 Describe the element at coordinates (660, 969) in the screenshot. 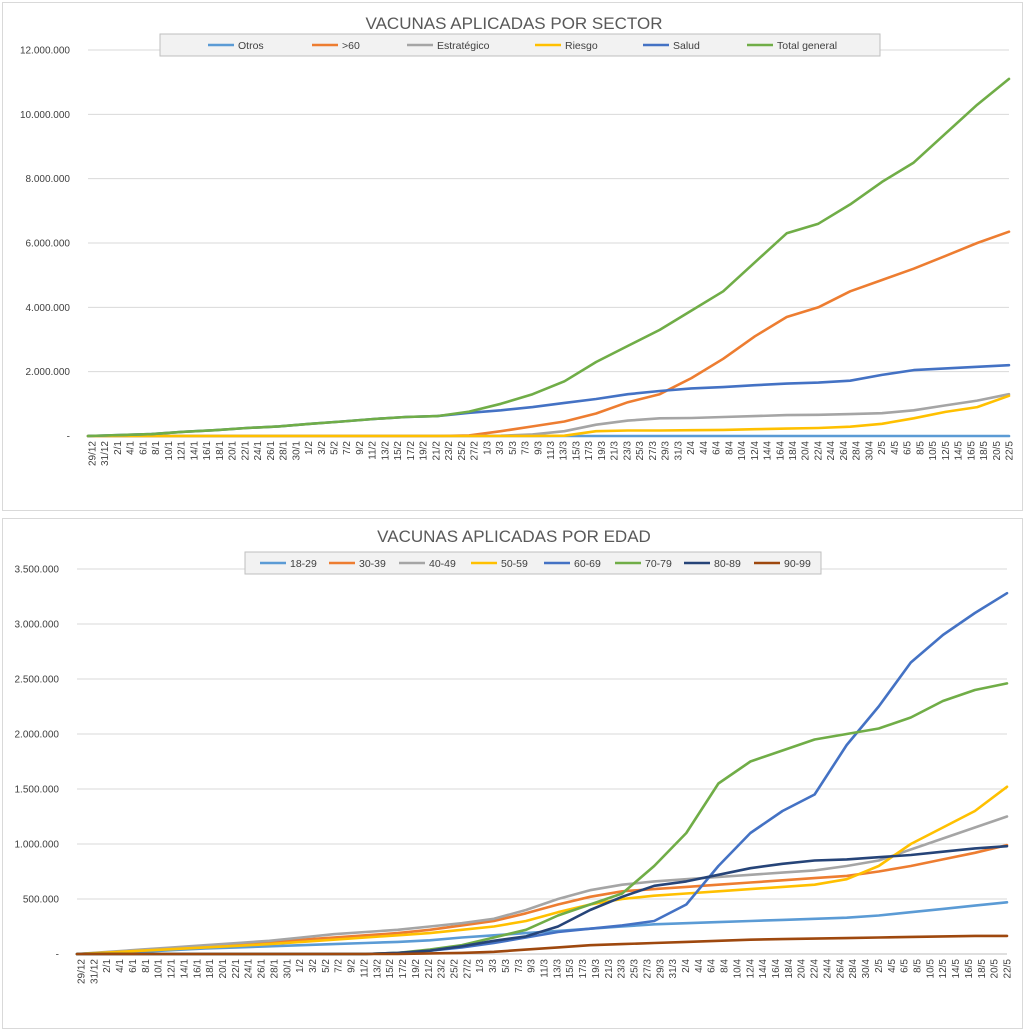

I see `x-tick-label: 29/3` at that location.